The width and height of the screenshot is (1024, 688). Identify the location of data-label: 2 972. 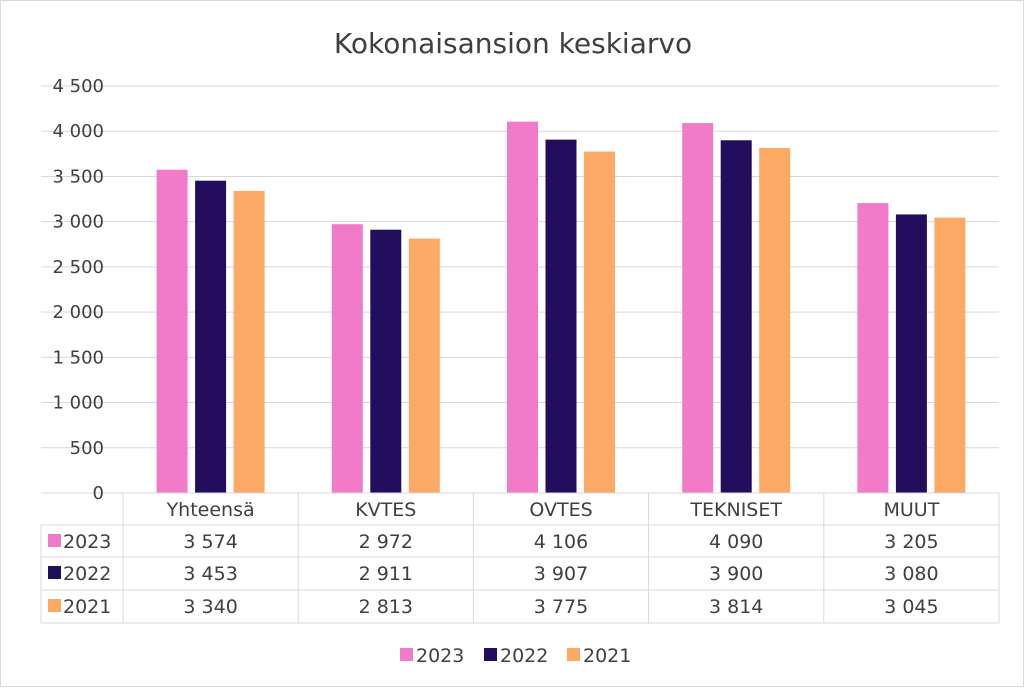
(386, 542).